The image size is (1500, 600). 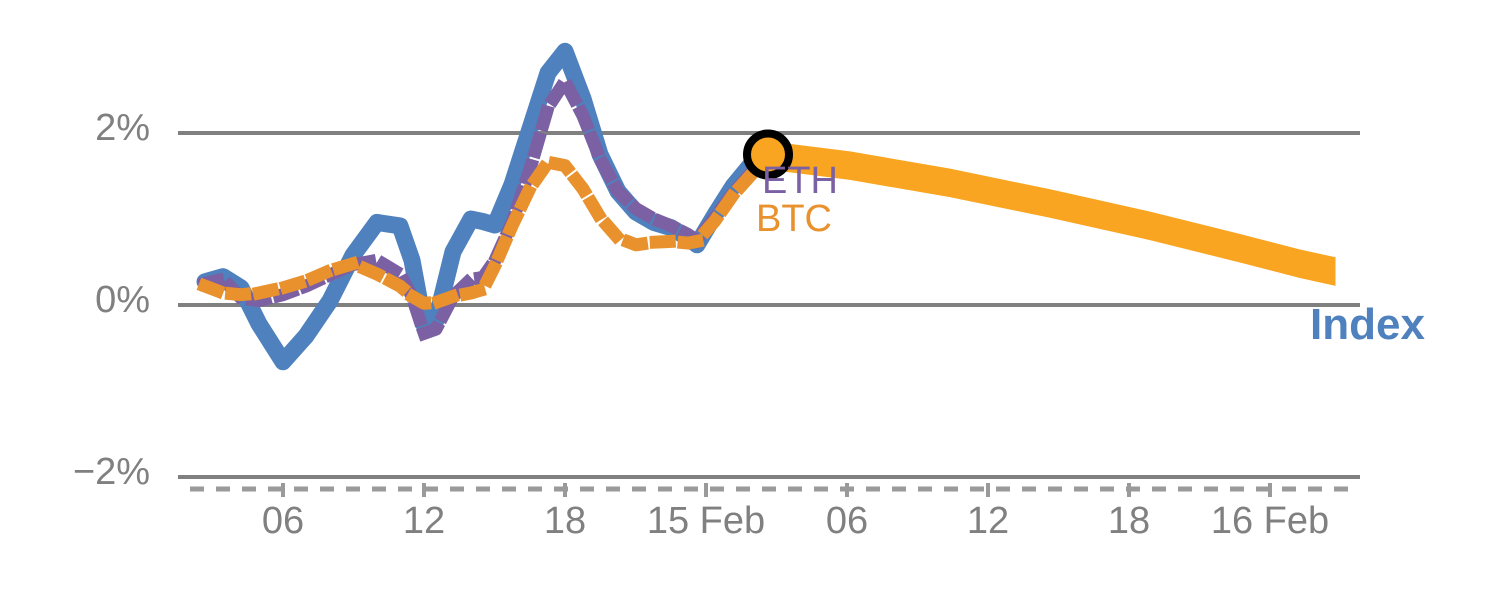 What do you see at coordinates (800, 181) in the screenshot?
I see `series-label-eth: ETH` at bounding box center [800, 181].